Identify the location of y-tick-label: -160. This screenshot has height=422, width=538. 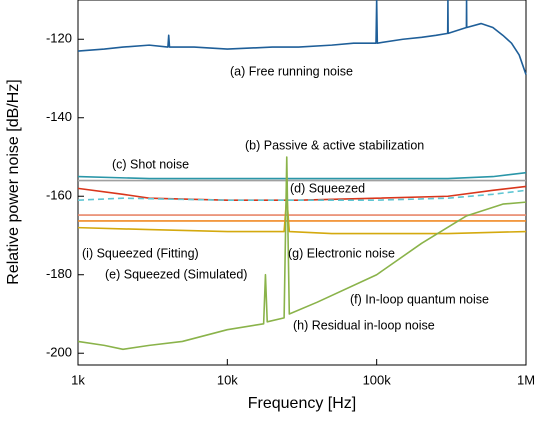
(59, 195).